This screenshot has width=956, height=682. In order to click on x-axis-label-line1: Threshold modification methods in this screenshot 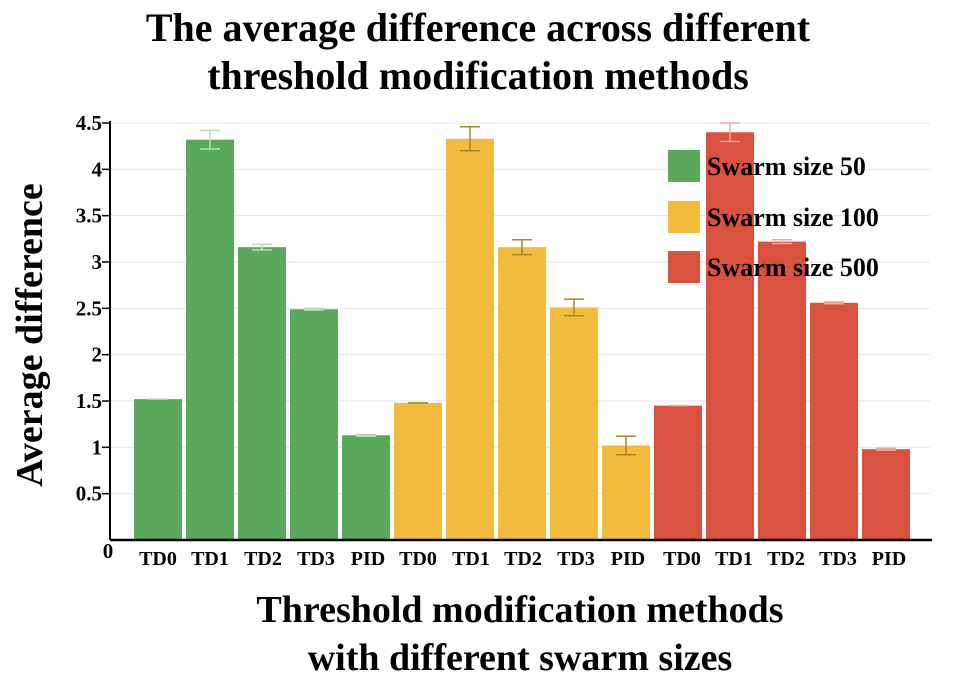, I will do `click(520, 610)`.